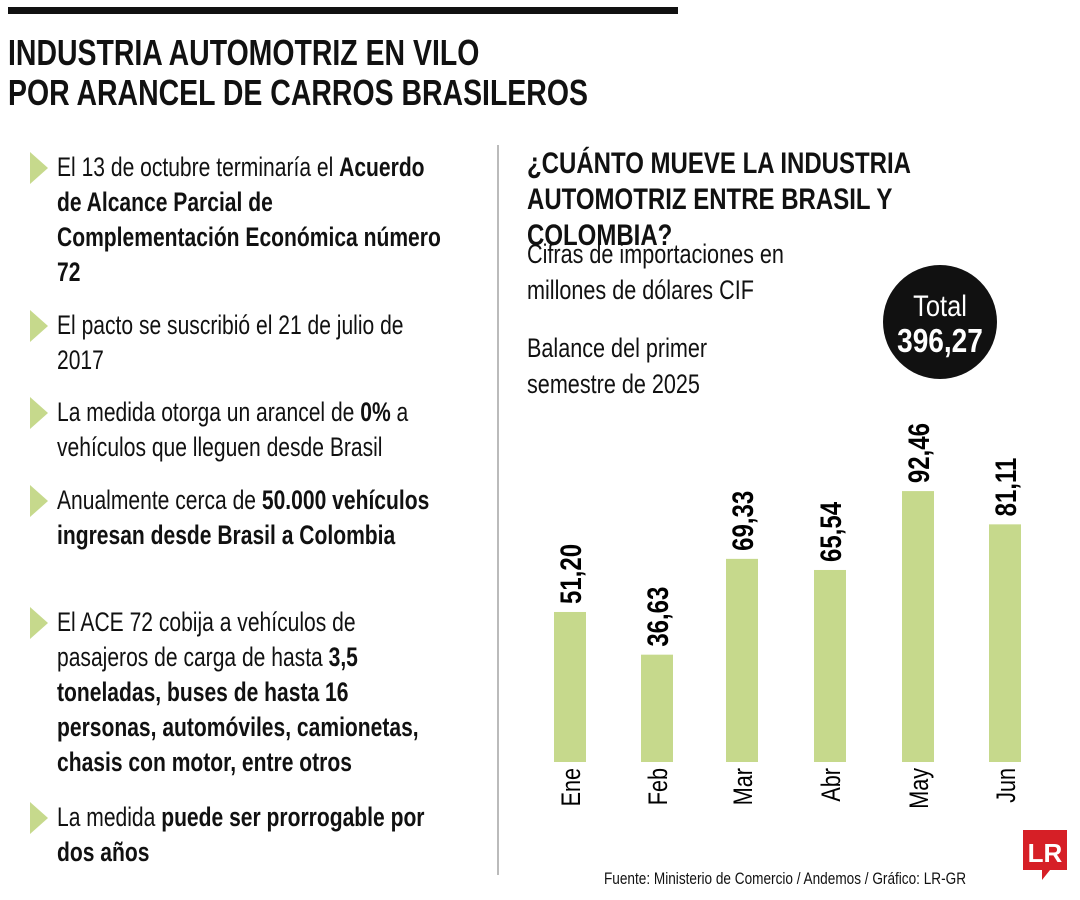 This screenshot has height=900, width=1080. What do you see at coordinates (940, 305) in the screenshot?
I see `total-label: Total` at bounding box center [940, 305].